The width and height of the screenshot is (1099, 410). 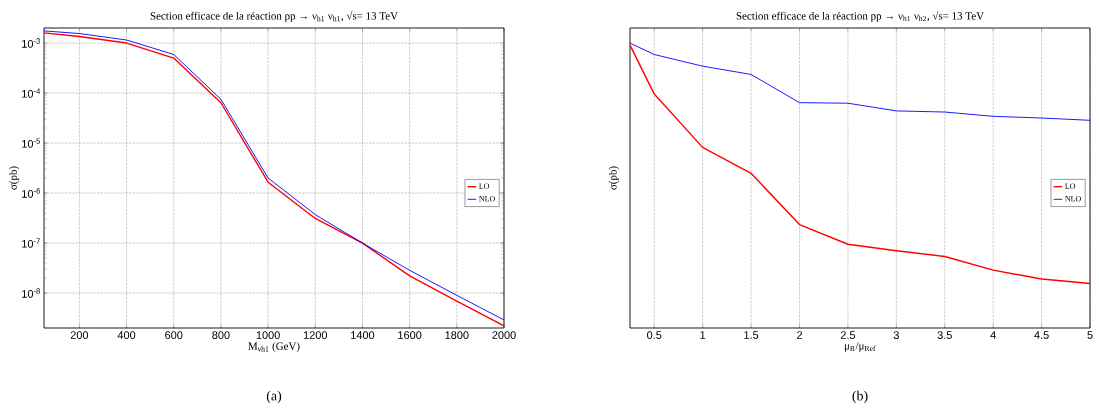 I want to click on text: (b), so click(x=860, y=397).